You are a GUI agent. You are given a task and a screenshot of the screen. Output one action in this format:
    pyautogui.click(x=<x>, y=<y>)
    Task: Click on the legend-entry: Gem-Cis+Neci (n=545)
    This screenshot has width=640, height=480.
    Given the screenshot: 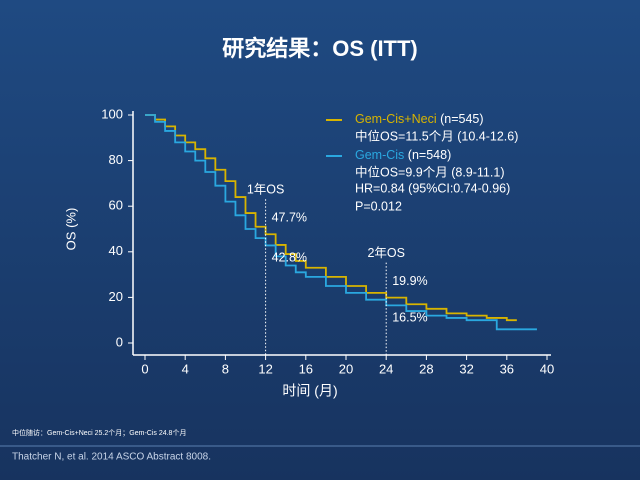 What is the action you would take?
    pyautogui.click(x=419, y=119)
    